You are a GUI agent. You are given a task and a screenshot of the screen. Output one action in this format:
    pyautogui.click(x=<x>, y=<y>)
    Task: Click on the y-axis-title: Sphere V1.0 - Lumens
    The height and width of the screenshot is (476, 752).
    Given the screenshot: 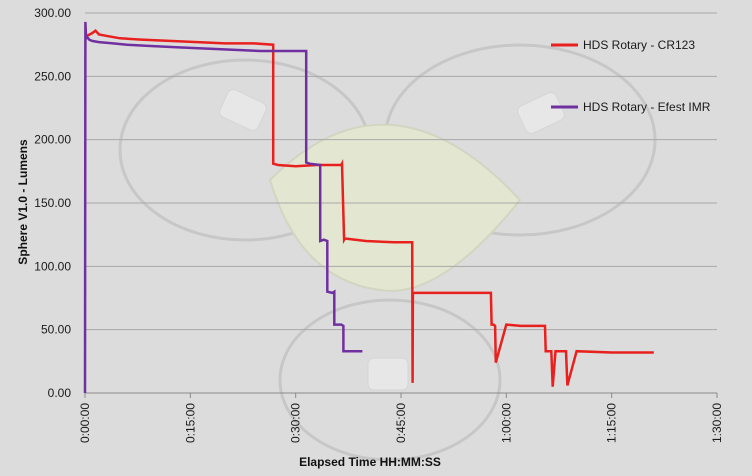 What is the action you would take?
    pyautogui.click(x=23, y=202)
    